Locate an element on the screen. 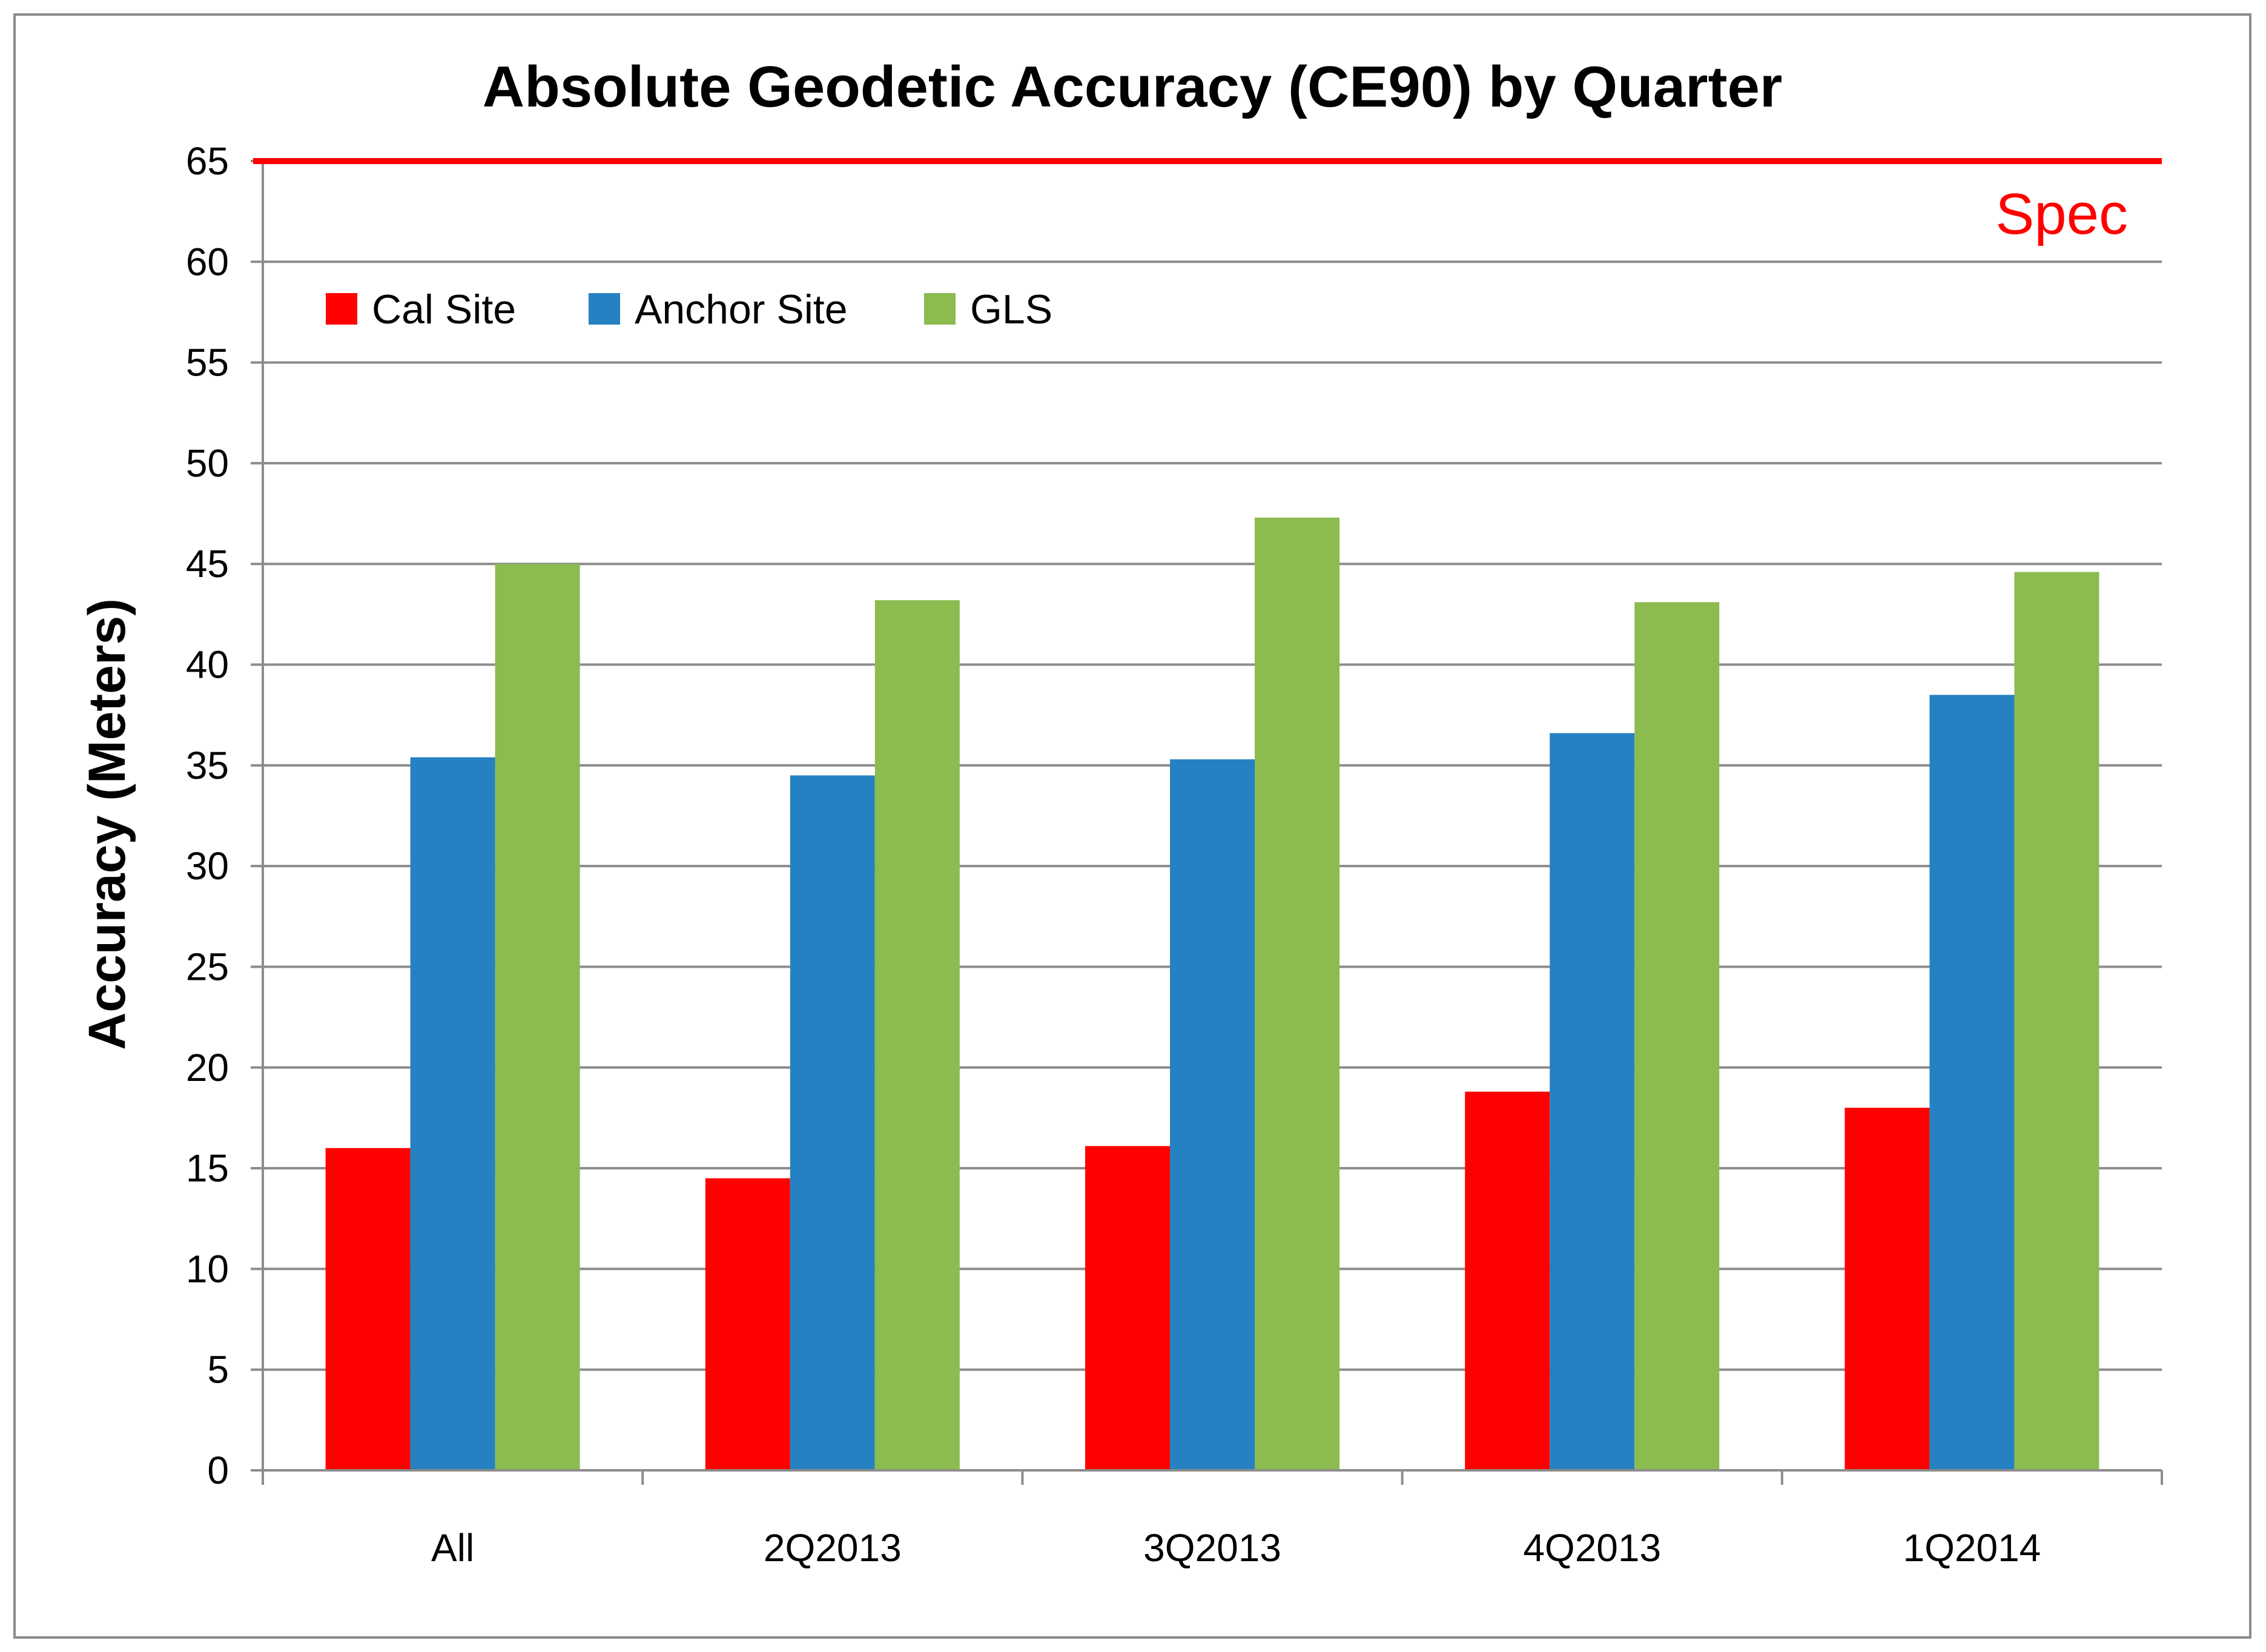 This screenshot has width=2266, height=1652. x-tick-label: All is located at coordinates (452, 1548).